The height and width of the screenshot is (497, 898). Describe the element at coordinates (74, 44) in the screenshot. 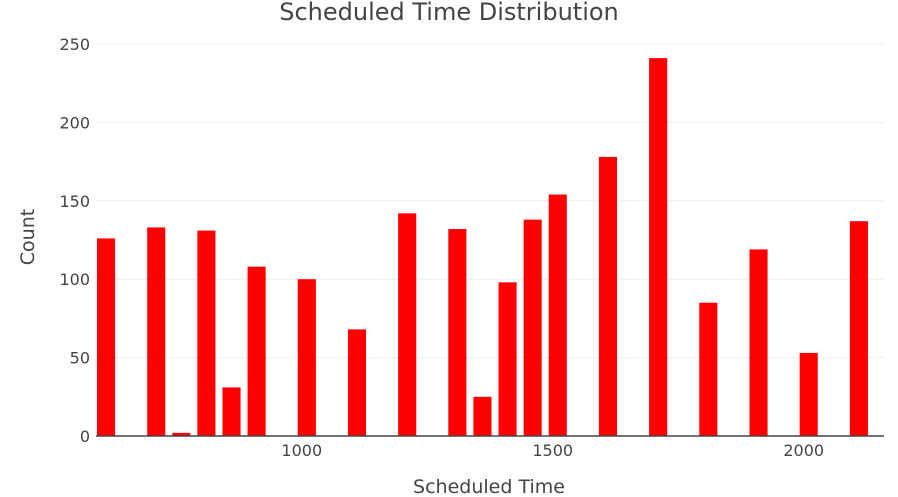

I see `y-tick-label: 250` at that location.